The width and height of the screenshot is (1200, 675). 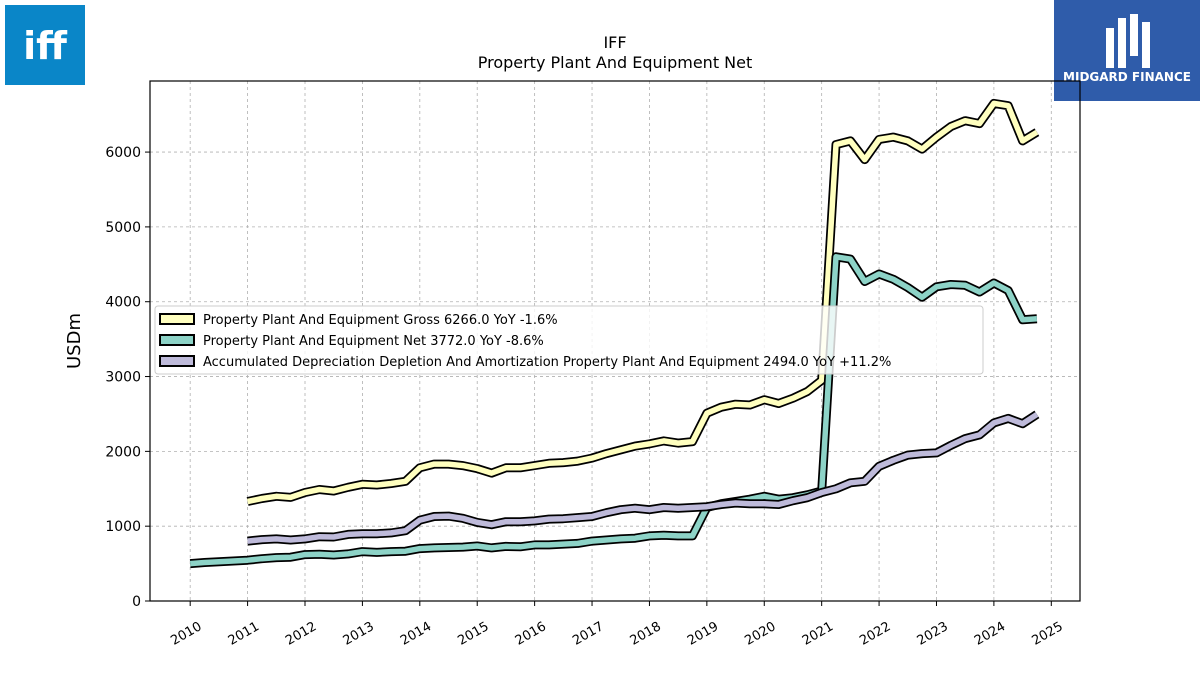 I want to click on x-tick-label: 2013, so click(x=359, y=634).